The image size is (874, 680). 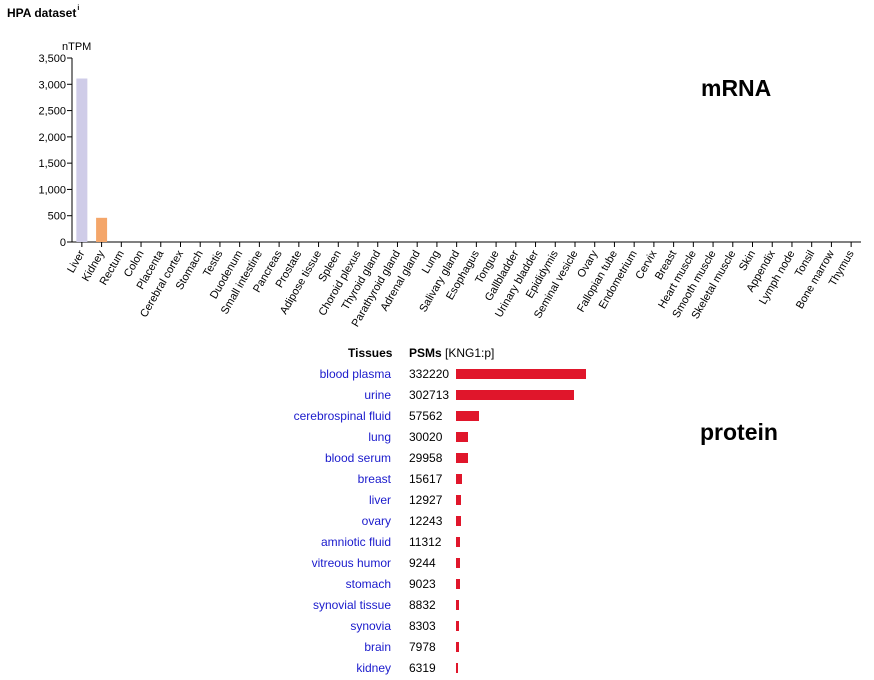 I want to click on y-tick-label: 3,500, so click(x=52, y=59).